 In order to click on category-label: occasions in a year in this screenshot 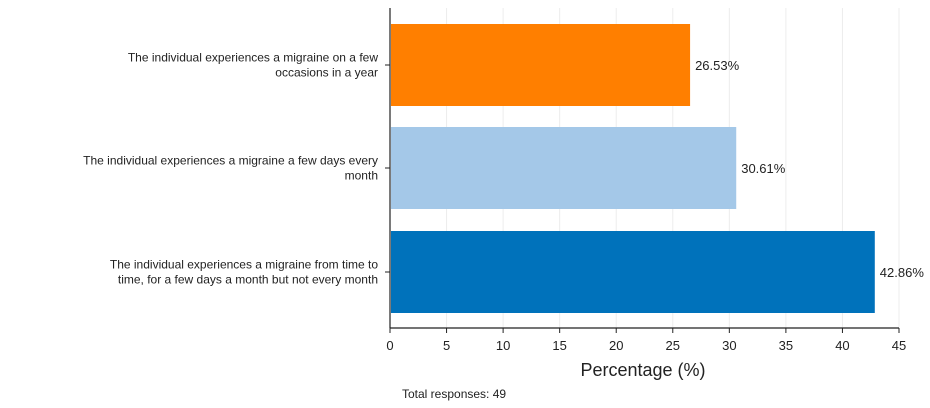, I will do `click(326, 73)`.